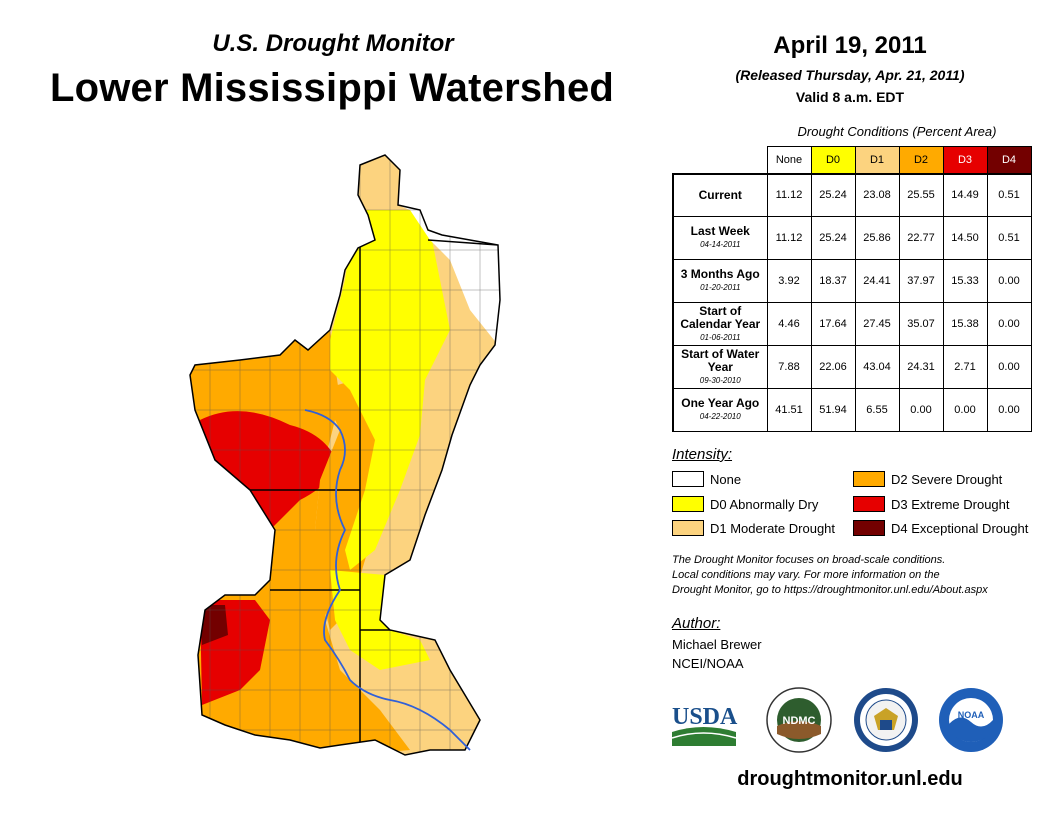  I want to click on cell-value: 17.64, so click(833, 324).